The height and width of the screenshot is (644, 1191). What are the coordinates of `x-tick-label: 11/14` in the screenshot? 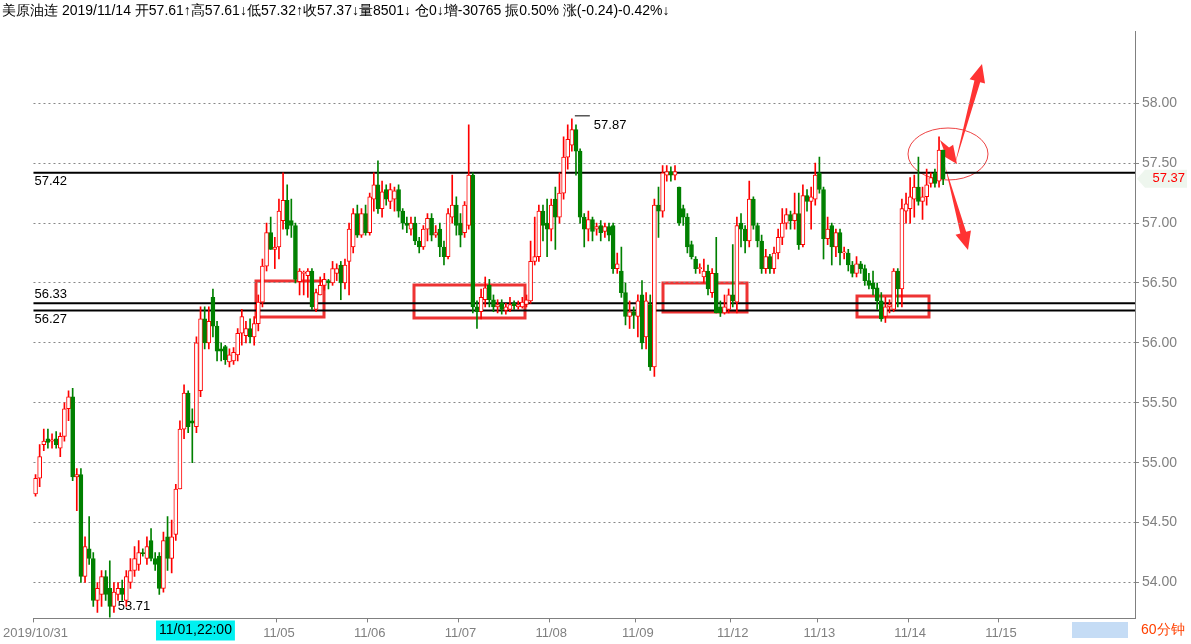 It's located at (910, 632).